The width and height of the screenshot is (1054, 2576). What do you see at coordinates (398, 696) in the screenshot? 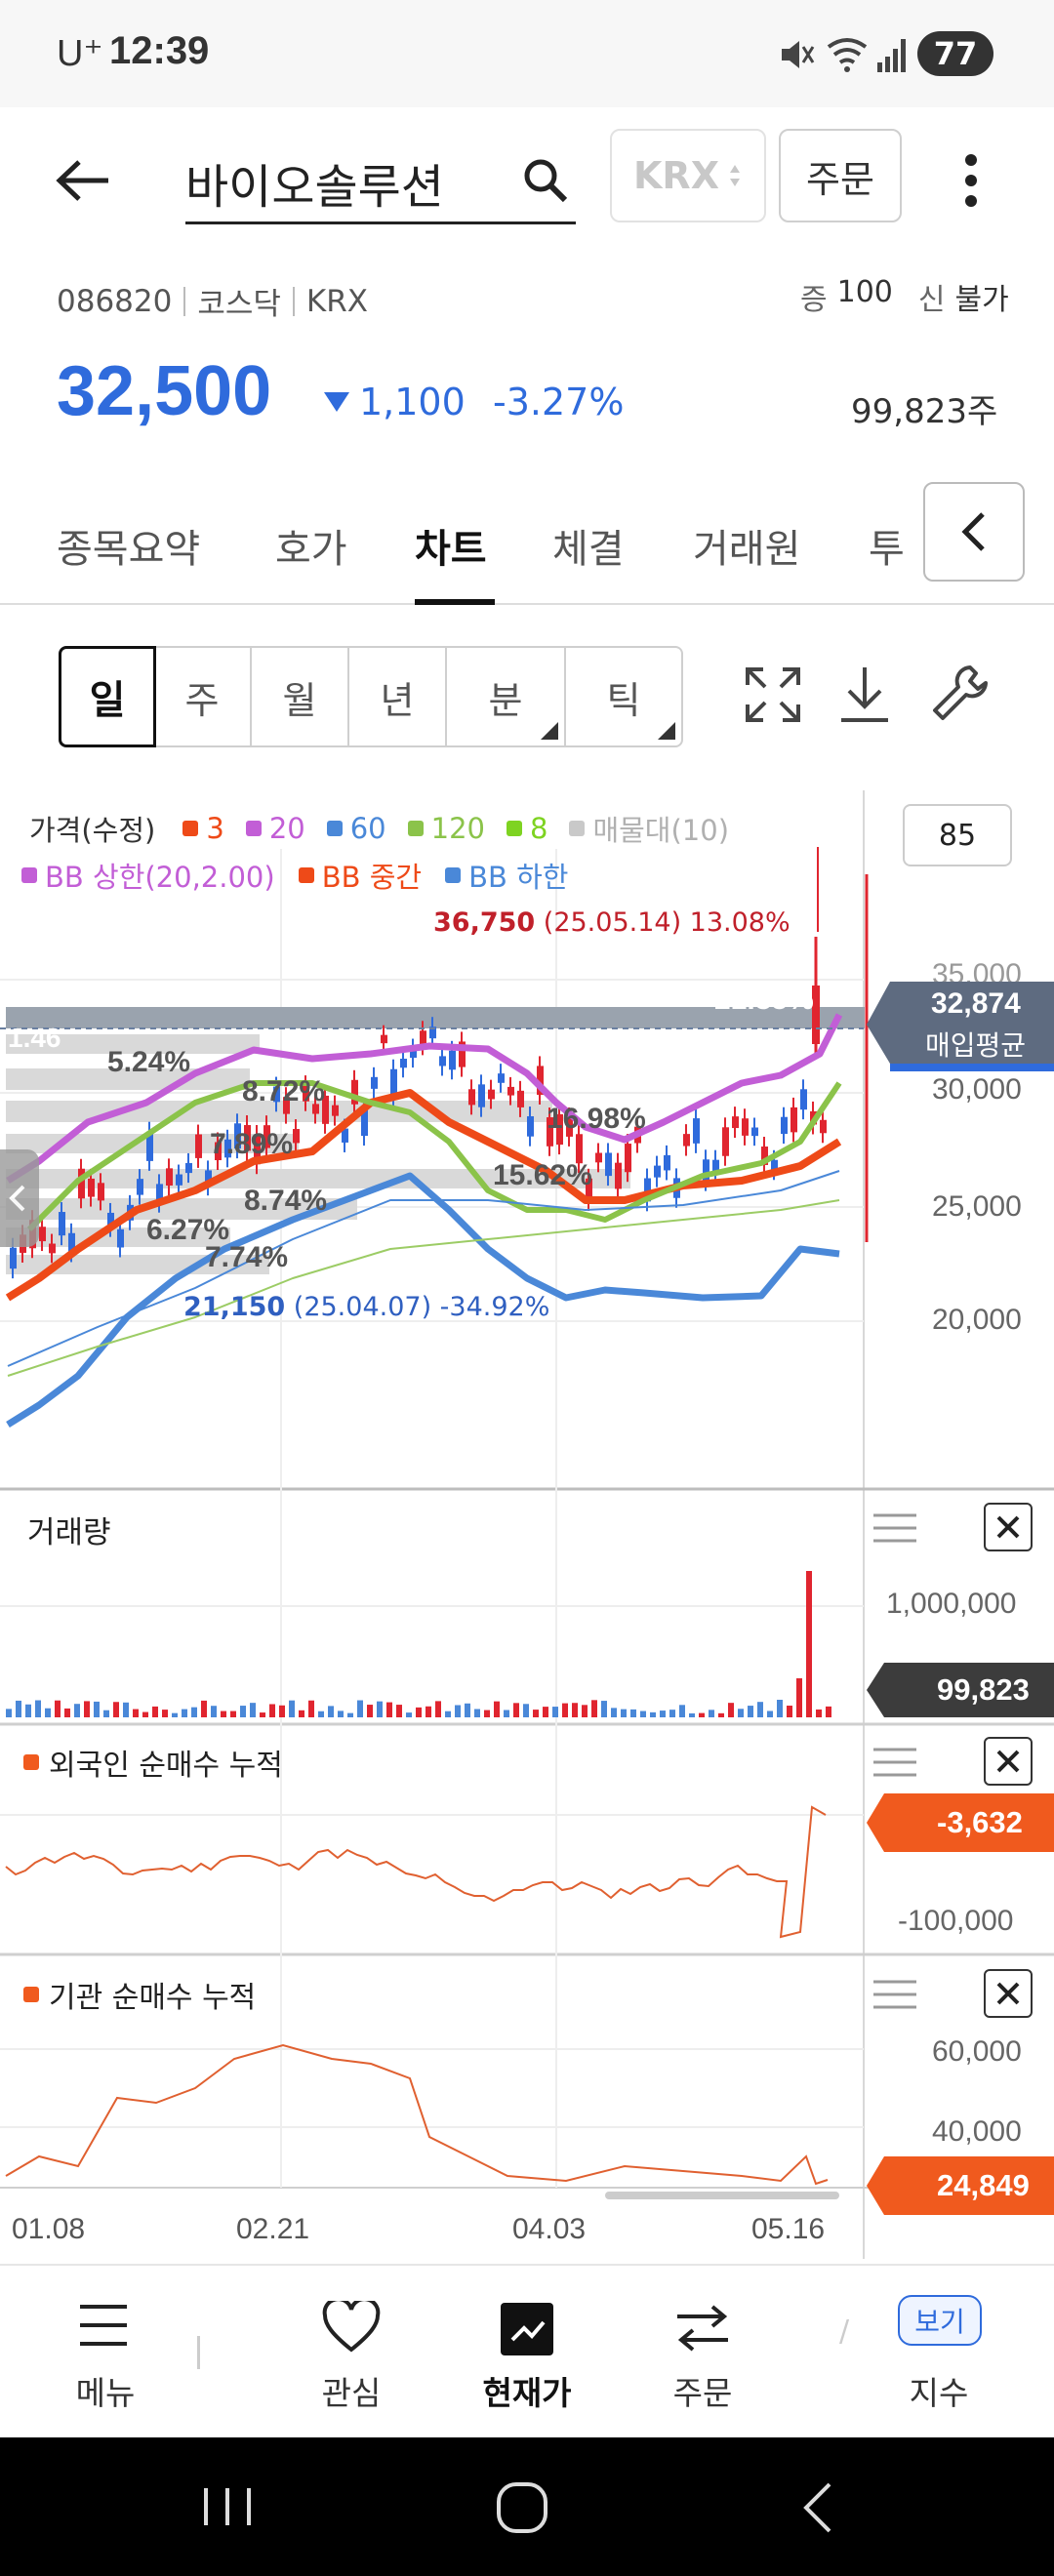
I see `period-year: 년` at bounding box center [398, 696].